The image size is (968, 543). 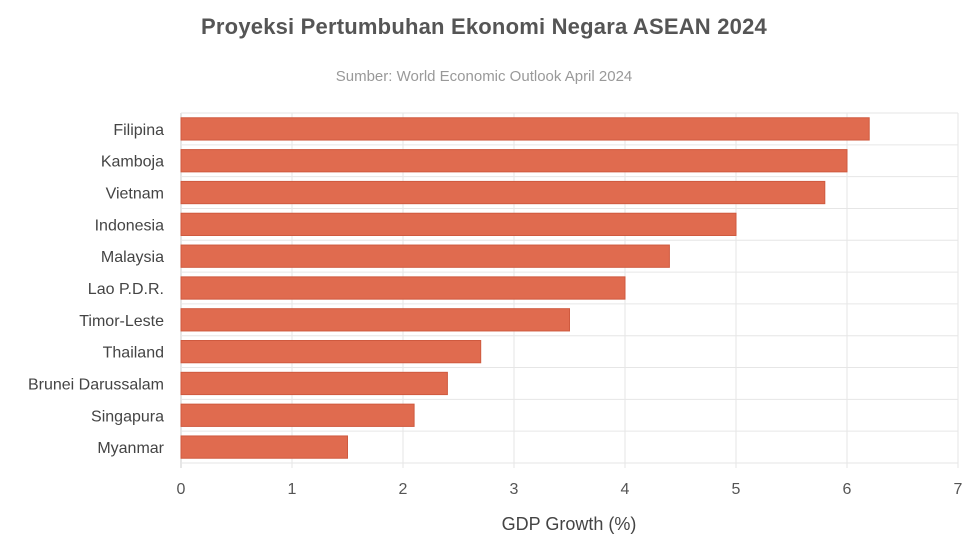 I want to click on y-tick-label: Malaysia, so click(x=132, y=257).